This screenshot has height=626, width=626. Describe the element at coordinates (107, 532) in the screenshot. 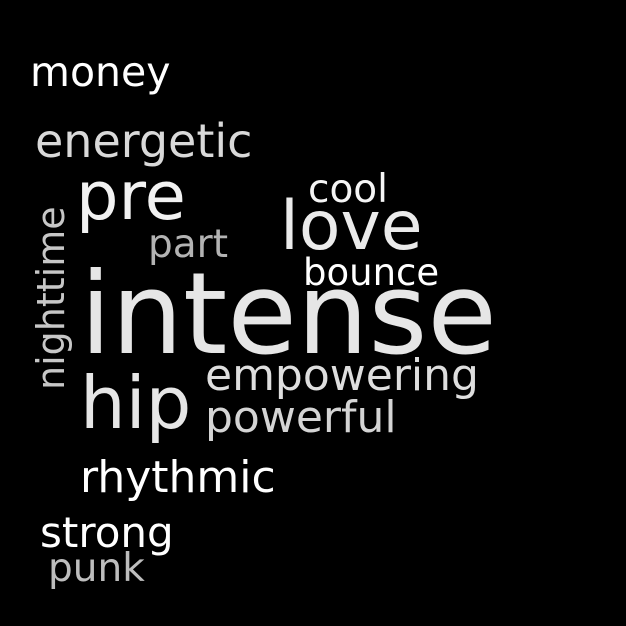

I see `word-strong: strong` at that location.